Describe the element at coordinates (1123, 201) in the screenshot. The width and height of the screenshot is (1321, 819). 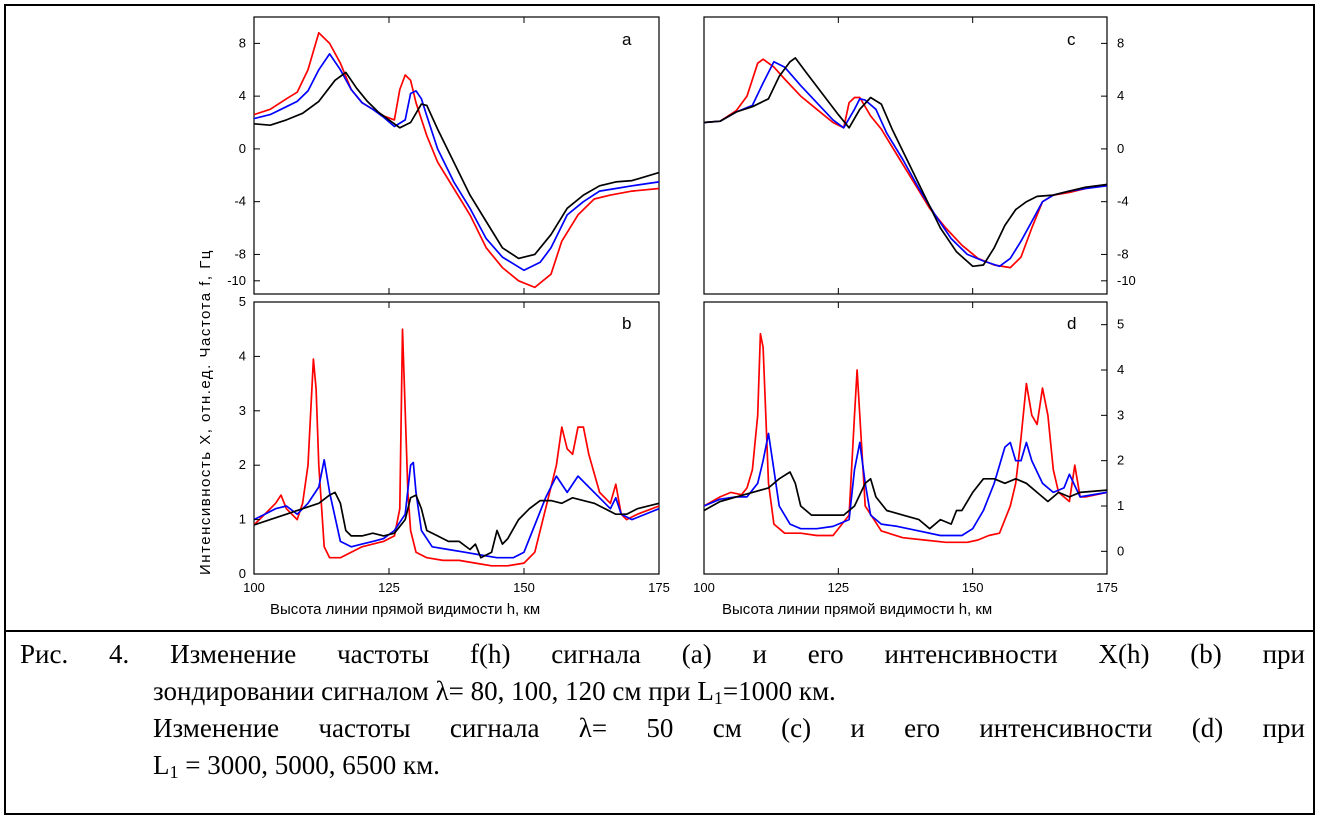
I see `y-tick-label-c--4: -4` at that location.